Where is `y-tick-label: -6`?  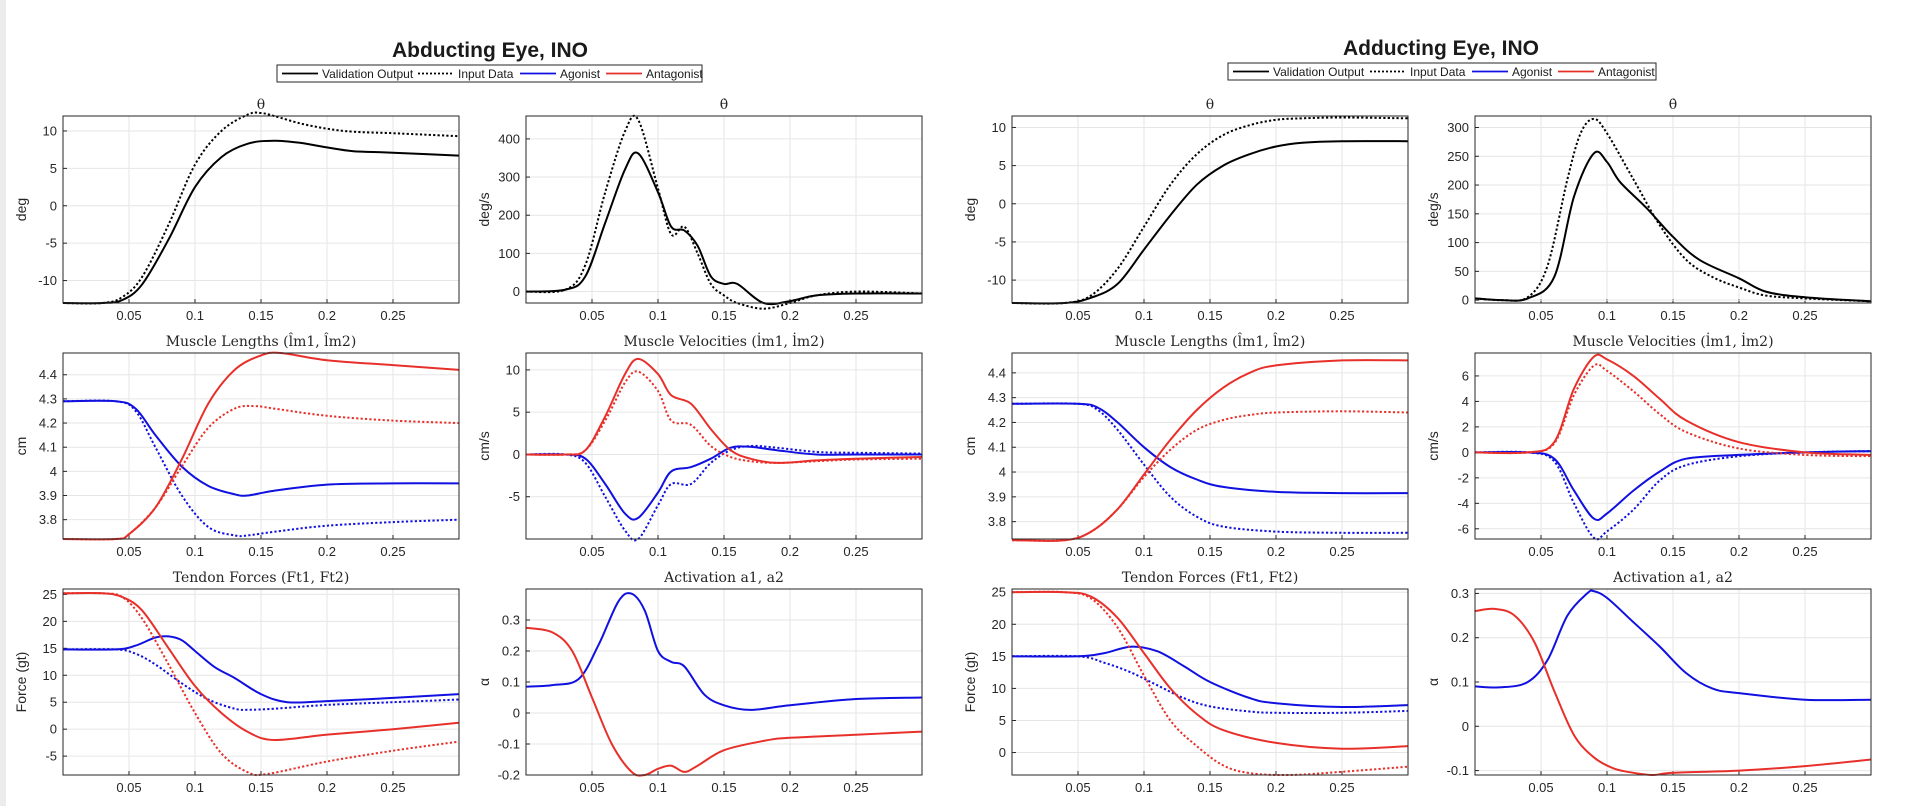
y-tick-label: -6 is located at coordinates (1463, 528).